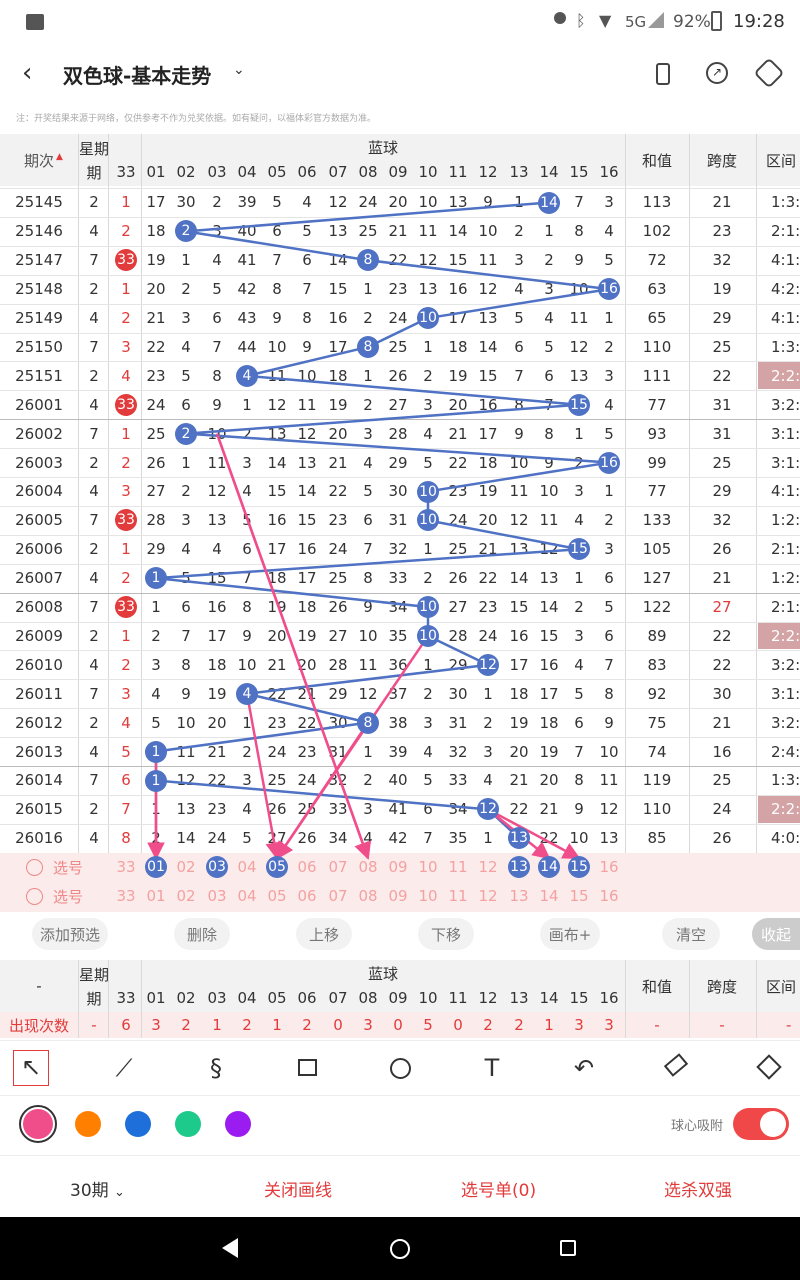 This screenshot has width=800, height=1280. What do you see at coordinates (368, 172) in the screenshot?
I see `col-header-08: 08` at bounding box center [368, 172].